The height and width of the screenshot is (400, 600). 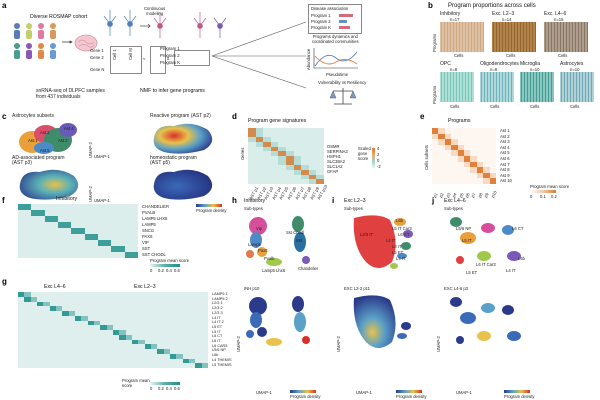 I want to click on disease-association-title: Disease association, so click(x=330, y=8).